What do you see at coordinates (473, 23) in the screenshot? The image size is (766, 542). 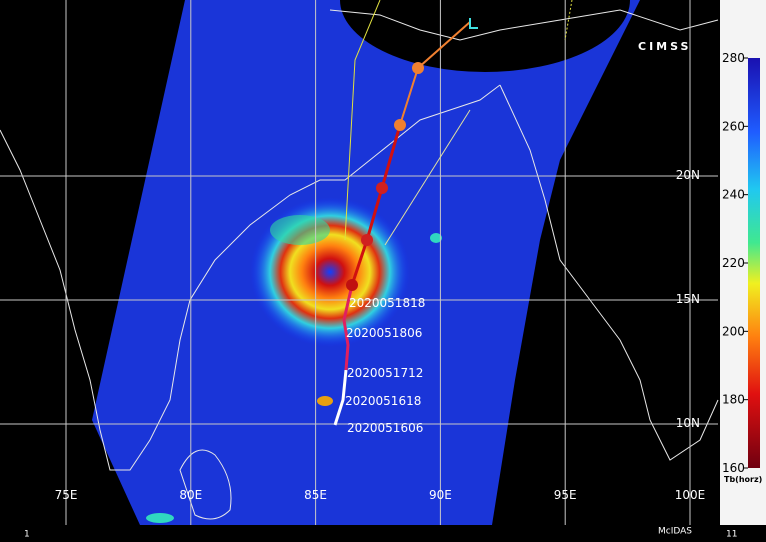 I see `track-end` at bounding box center [473, 23].